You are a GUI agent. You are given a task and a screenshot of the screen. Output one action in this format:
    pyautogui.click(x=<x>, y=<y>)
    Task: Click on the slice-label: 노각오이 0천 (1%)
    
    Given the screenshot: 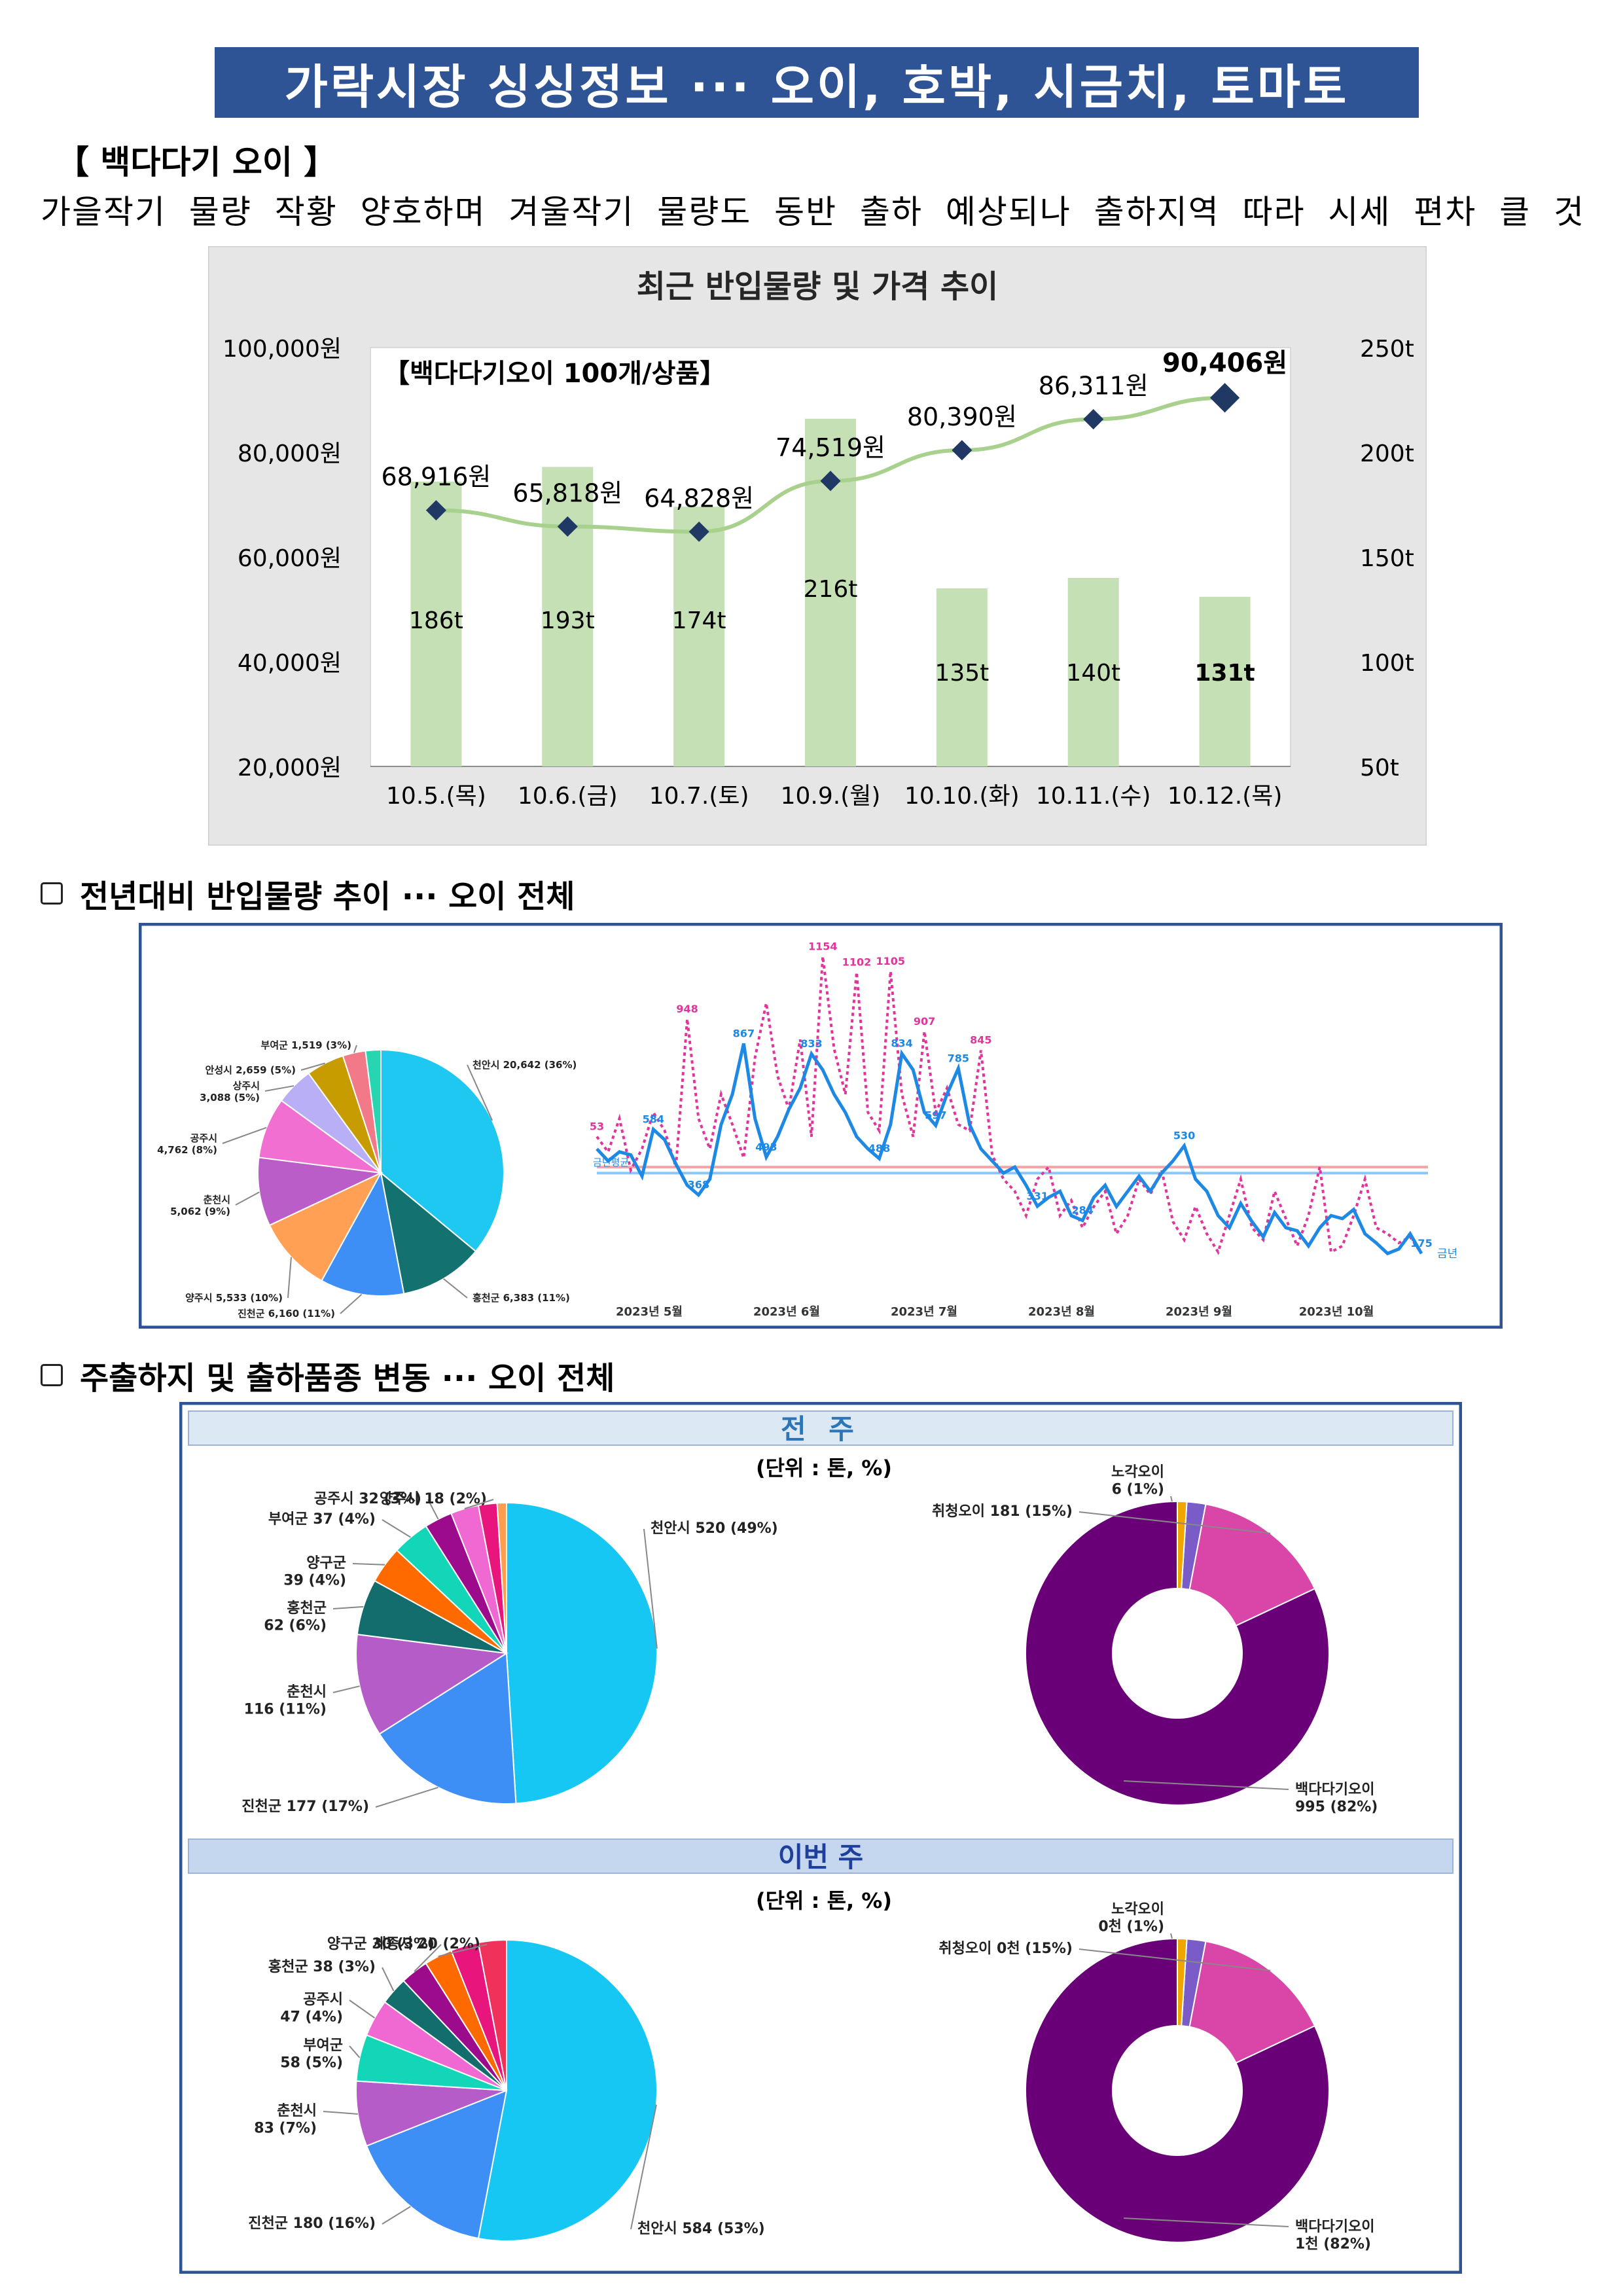 What is the action you would take?
    pyautogui.click(x=1131, y=1918)
    